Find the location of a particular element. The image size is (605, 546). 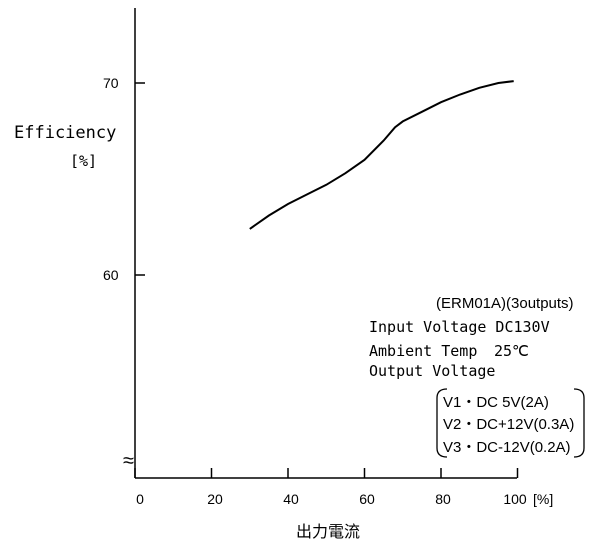

y-tick-label: 60 is located at coordinates (111, 275).